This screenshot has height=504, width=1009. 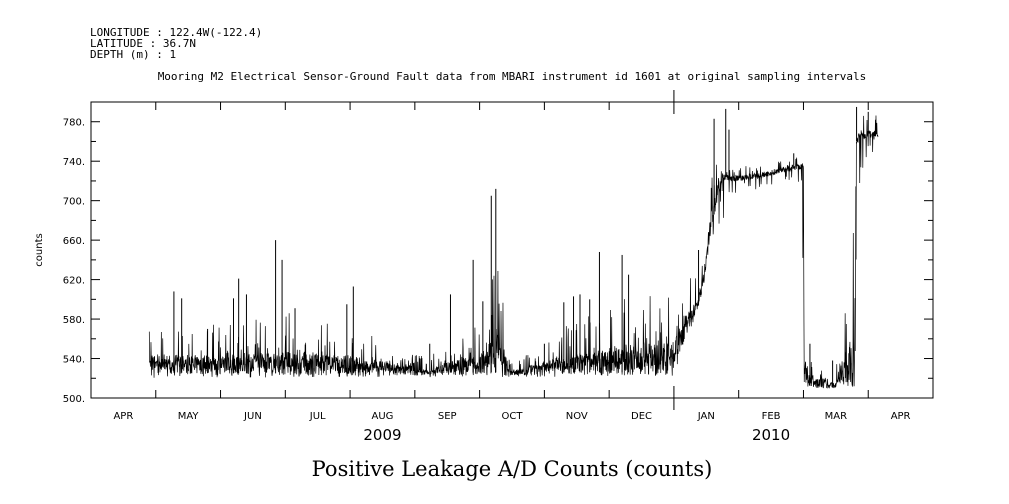 What do you see at coordinates (382, 435) in the screenshot?
I see `year-label: 2009` at bounding box center [382, 435].